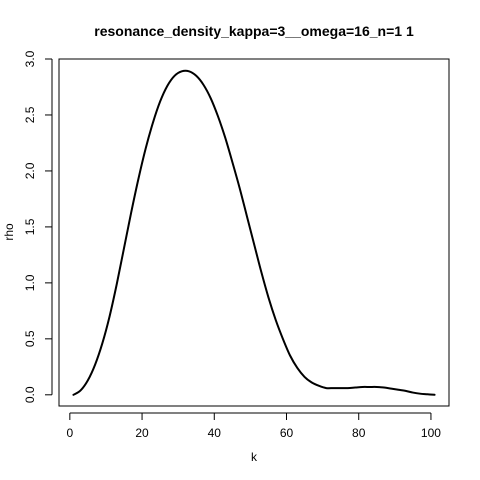  What do you see at coordinates (359, 433) in the screenshot?
I see `x-tick-label: 80` at bounding box center [359, 433].